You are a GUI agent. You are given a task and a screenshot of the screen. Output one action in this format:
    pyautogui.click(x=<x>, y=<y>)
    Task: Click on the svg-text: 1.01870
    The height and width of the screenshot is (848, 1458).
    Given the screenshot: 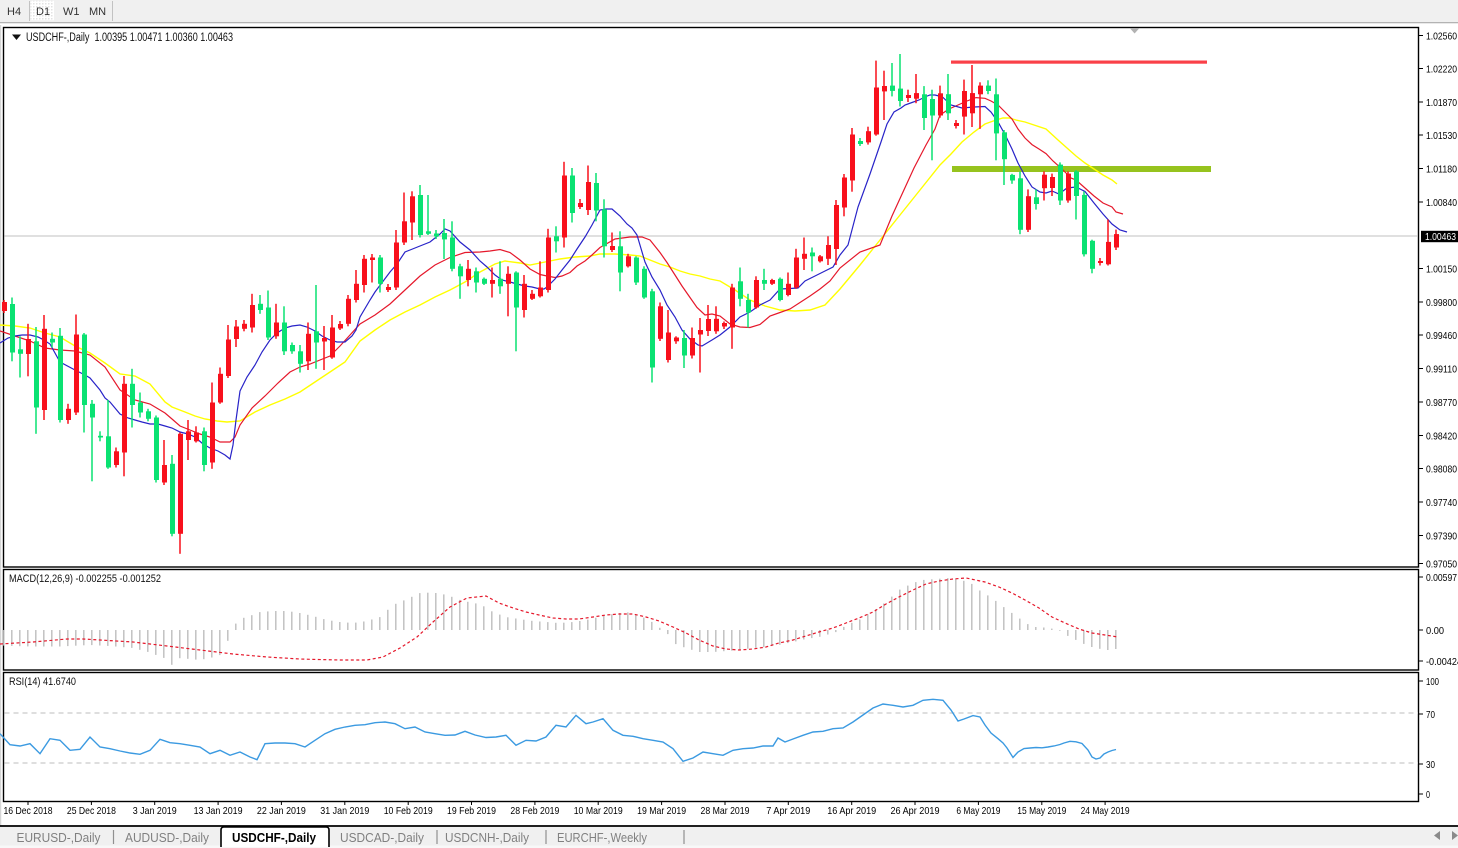 What is the action you would take?
    pyautogui.click(x=1441, y=103)
    